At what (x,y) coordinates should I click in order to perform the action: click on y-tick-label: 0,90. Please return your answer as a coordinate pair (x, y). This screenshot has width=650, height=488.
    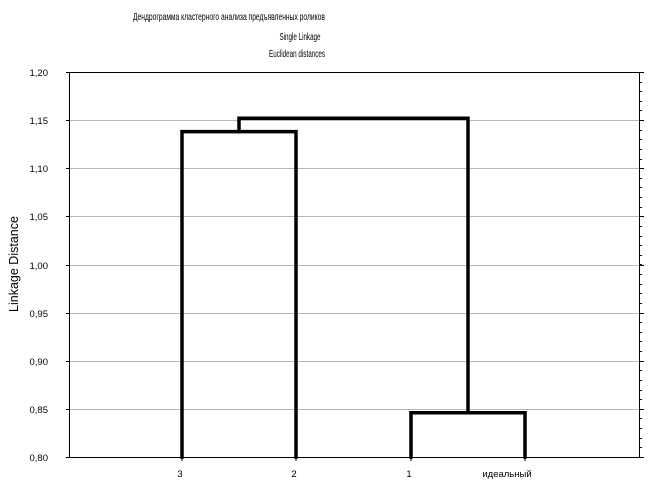
    Looking at the image, I should click on (39, 362).